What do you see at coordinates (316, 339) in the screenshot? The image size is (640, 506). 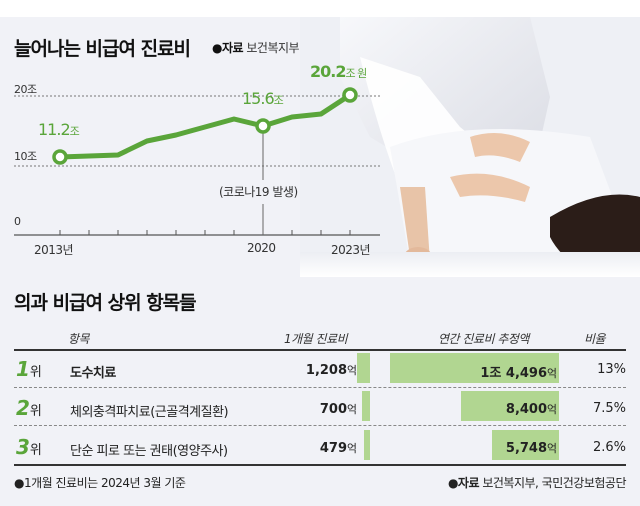 I see `header-monthly: 1개월 진료비` at bounding box center [316, 339].